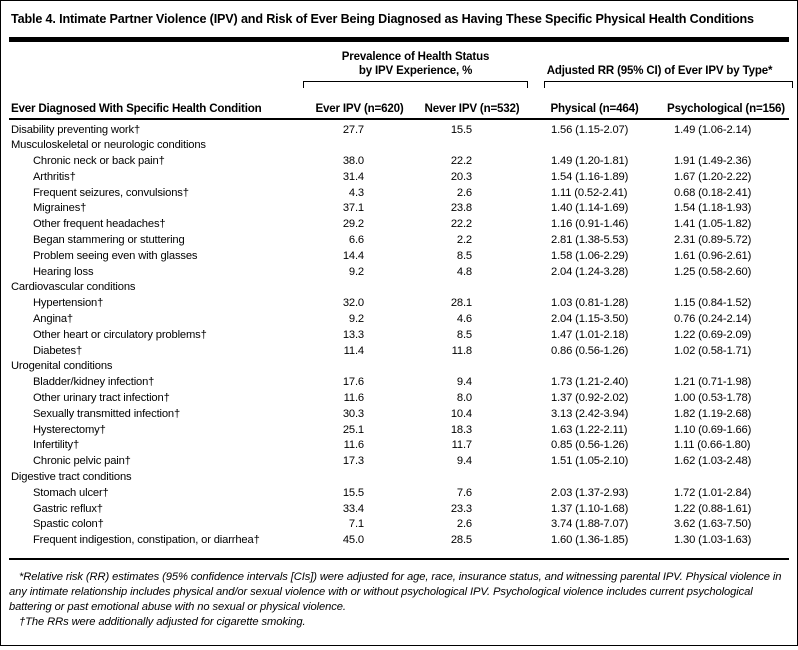 Image resolution: width=798 pixels, height=650 pixels. I want to click on cell-physical-rr: 1.37 (0.92-2.02), so click(590, 398).